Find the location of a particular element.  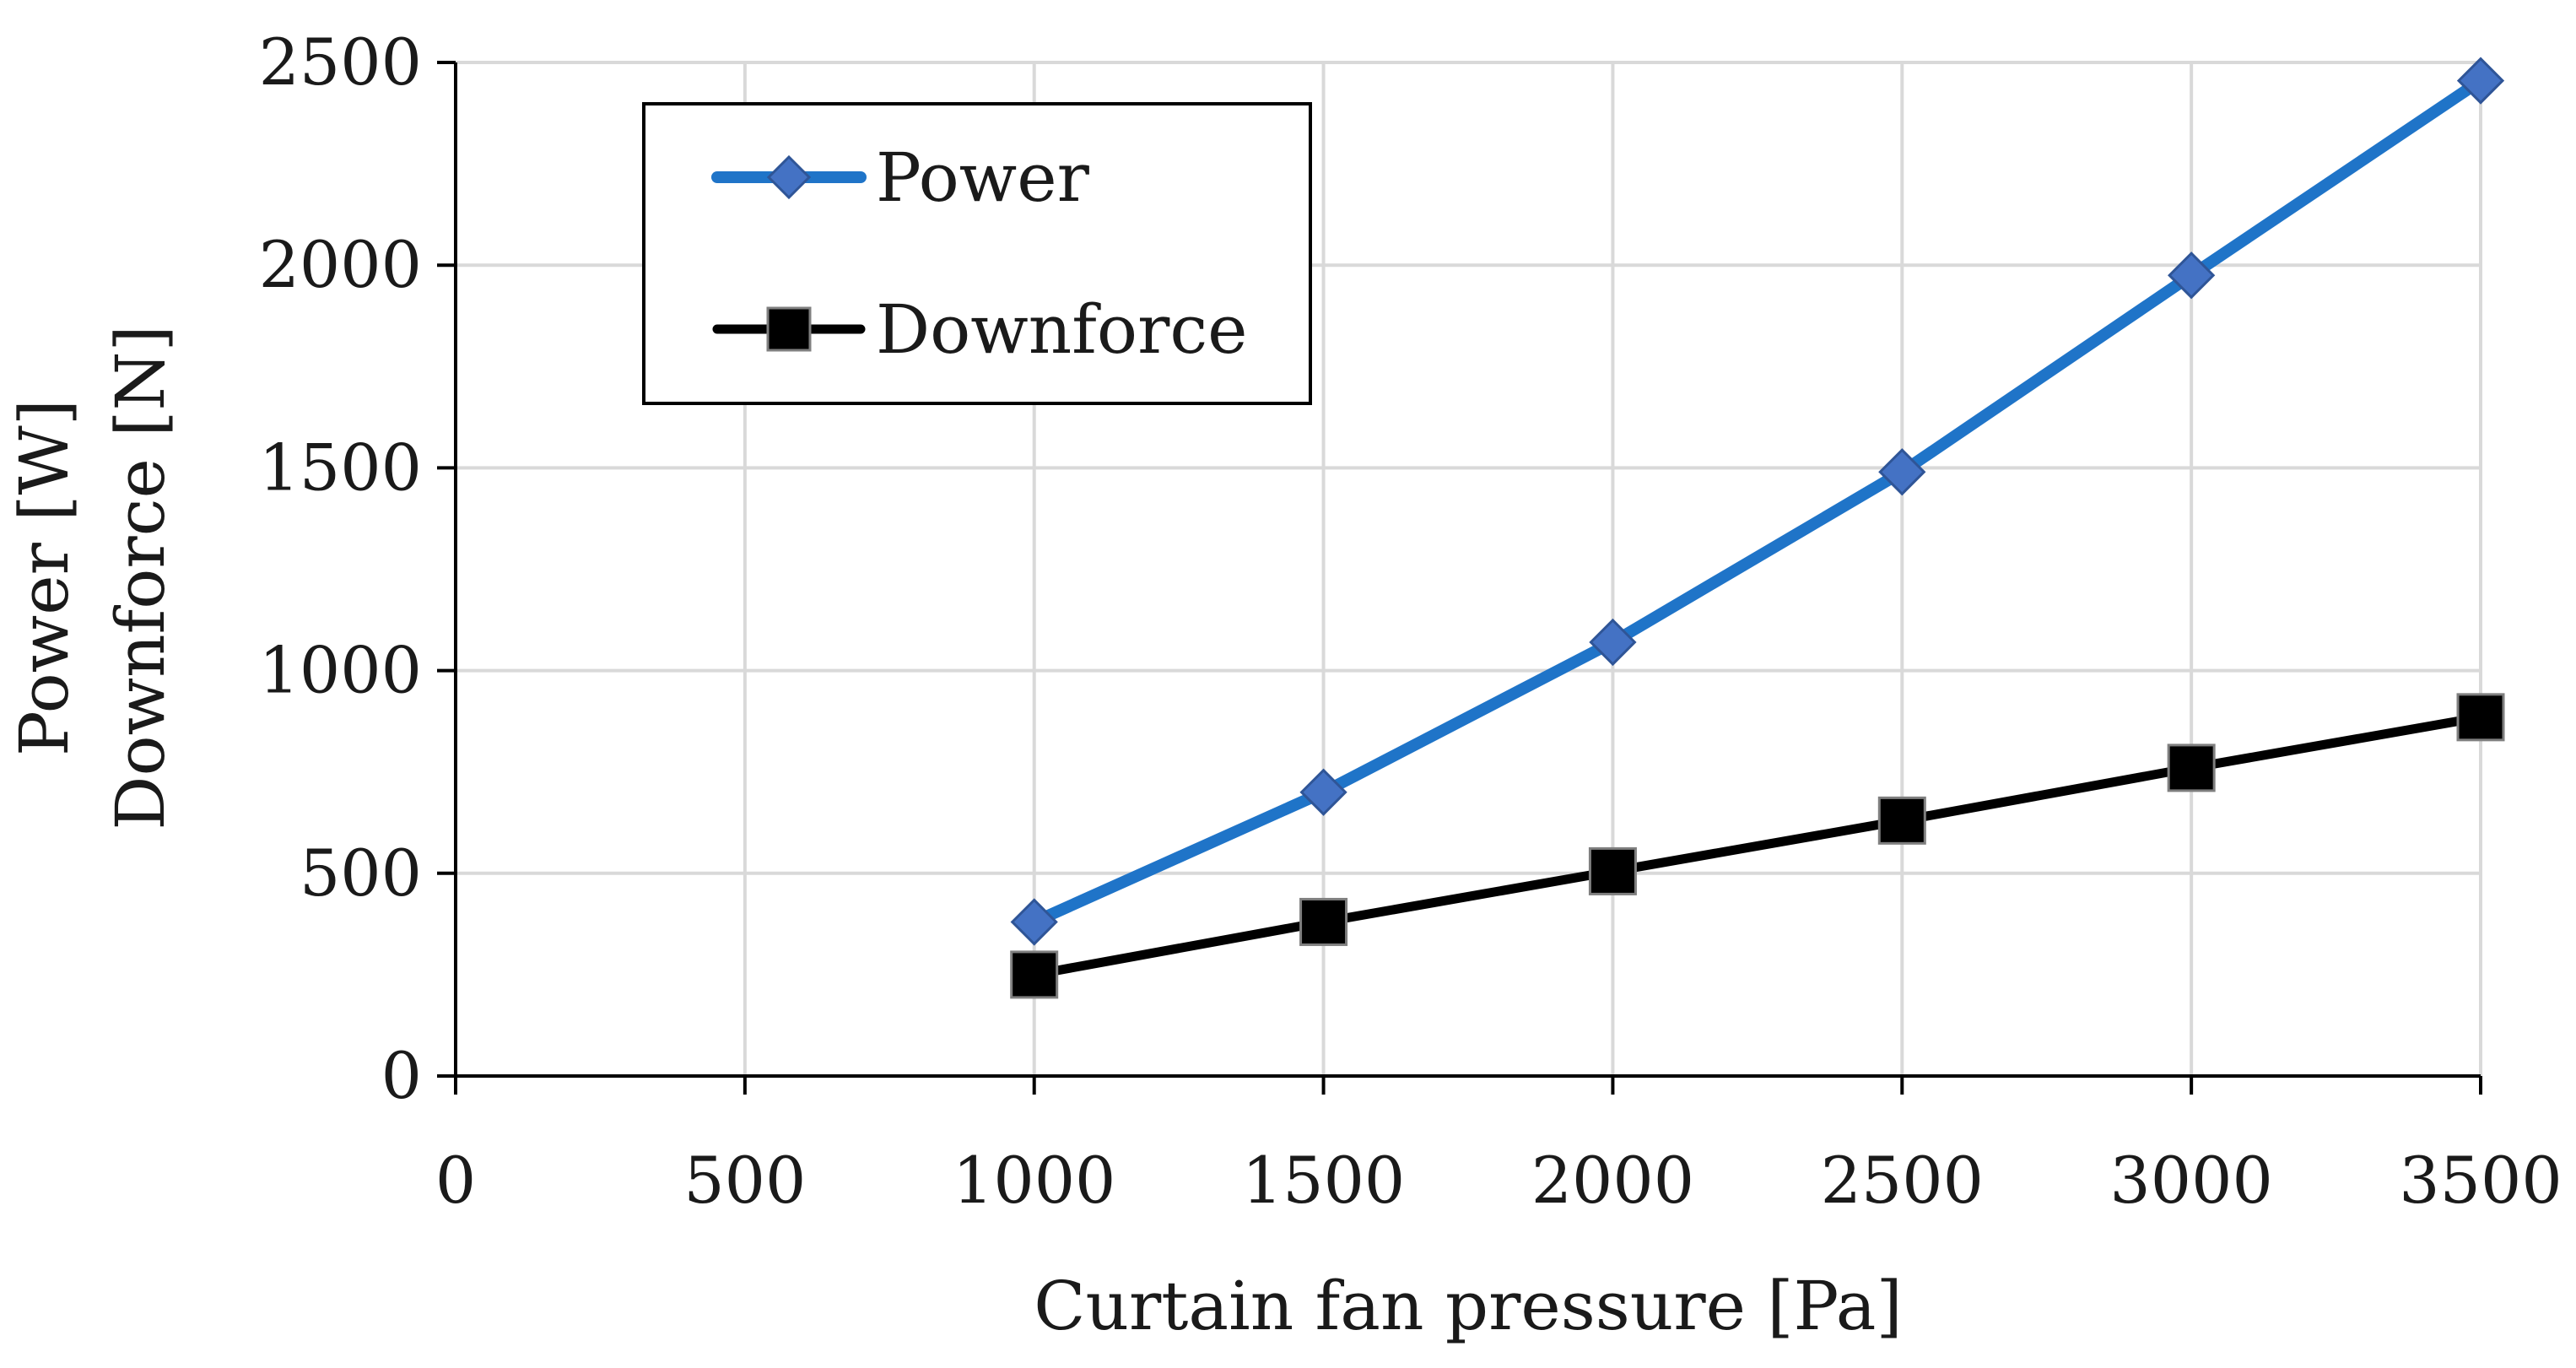

series-line-downforce is located at coordinates (1757, 846).